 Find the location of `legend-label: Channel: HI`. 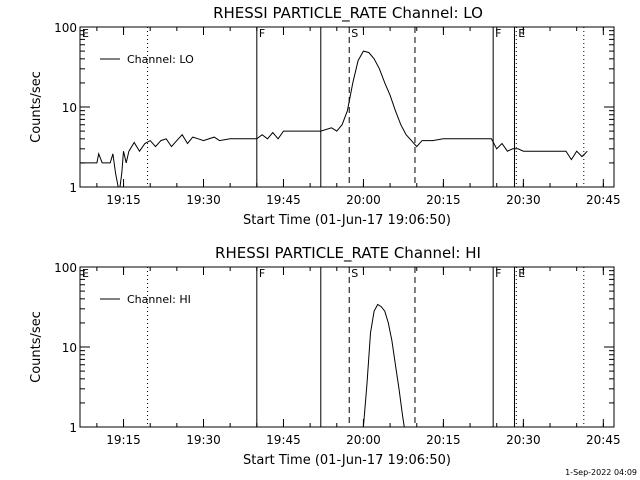

legend-label: Channel: HI is located at coordinates (159, 299).